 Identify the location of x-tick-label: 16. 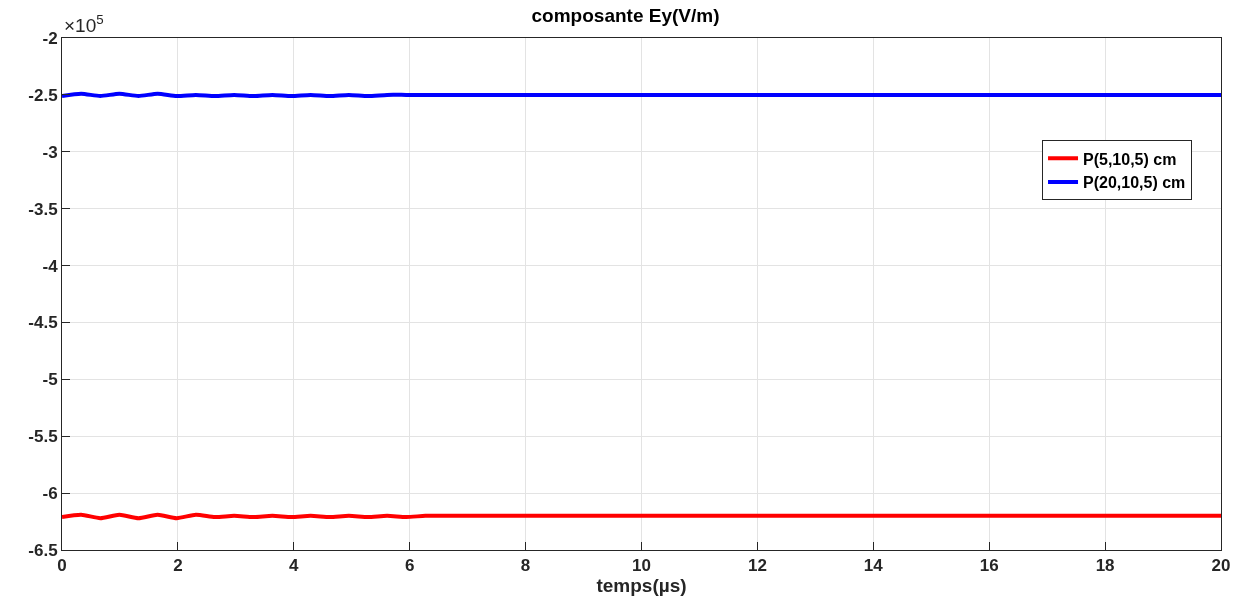
(989, 566).